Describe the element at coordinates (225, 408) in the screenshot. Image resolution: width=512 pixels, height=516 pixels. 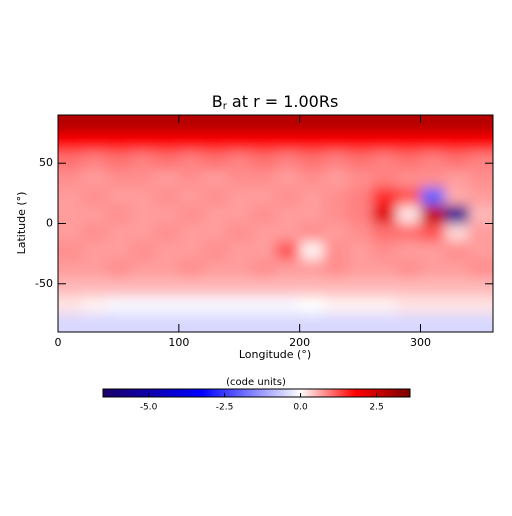
I see `colorbar-tick-label: -2.5` at that location.